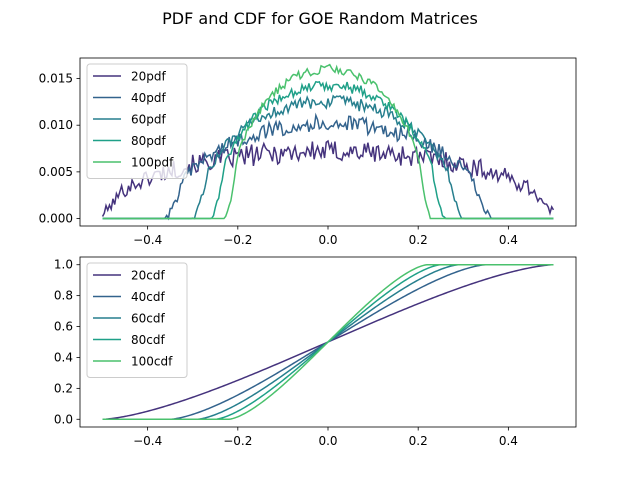 The width and height of the screenshot is (640, 480). I want to click on cdf-x-tick-label: 0.4, so click(508, 441).